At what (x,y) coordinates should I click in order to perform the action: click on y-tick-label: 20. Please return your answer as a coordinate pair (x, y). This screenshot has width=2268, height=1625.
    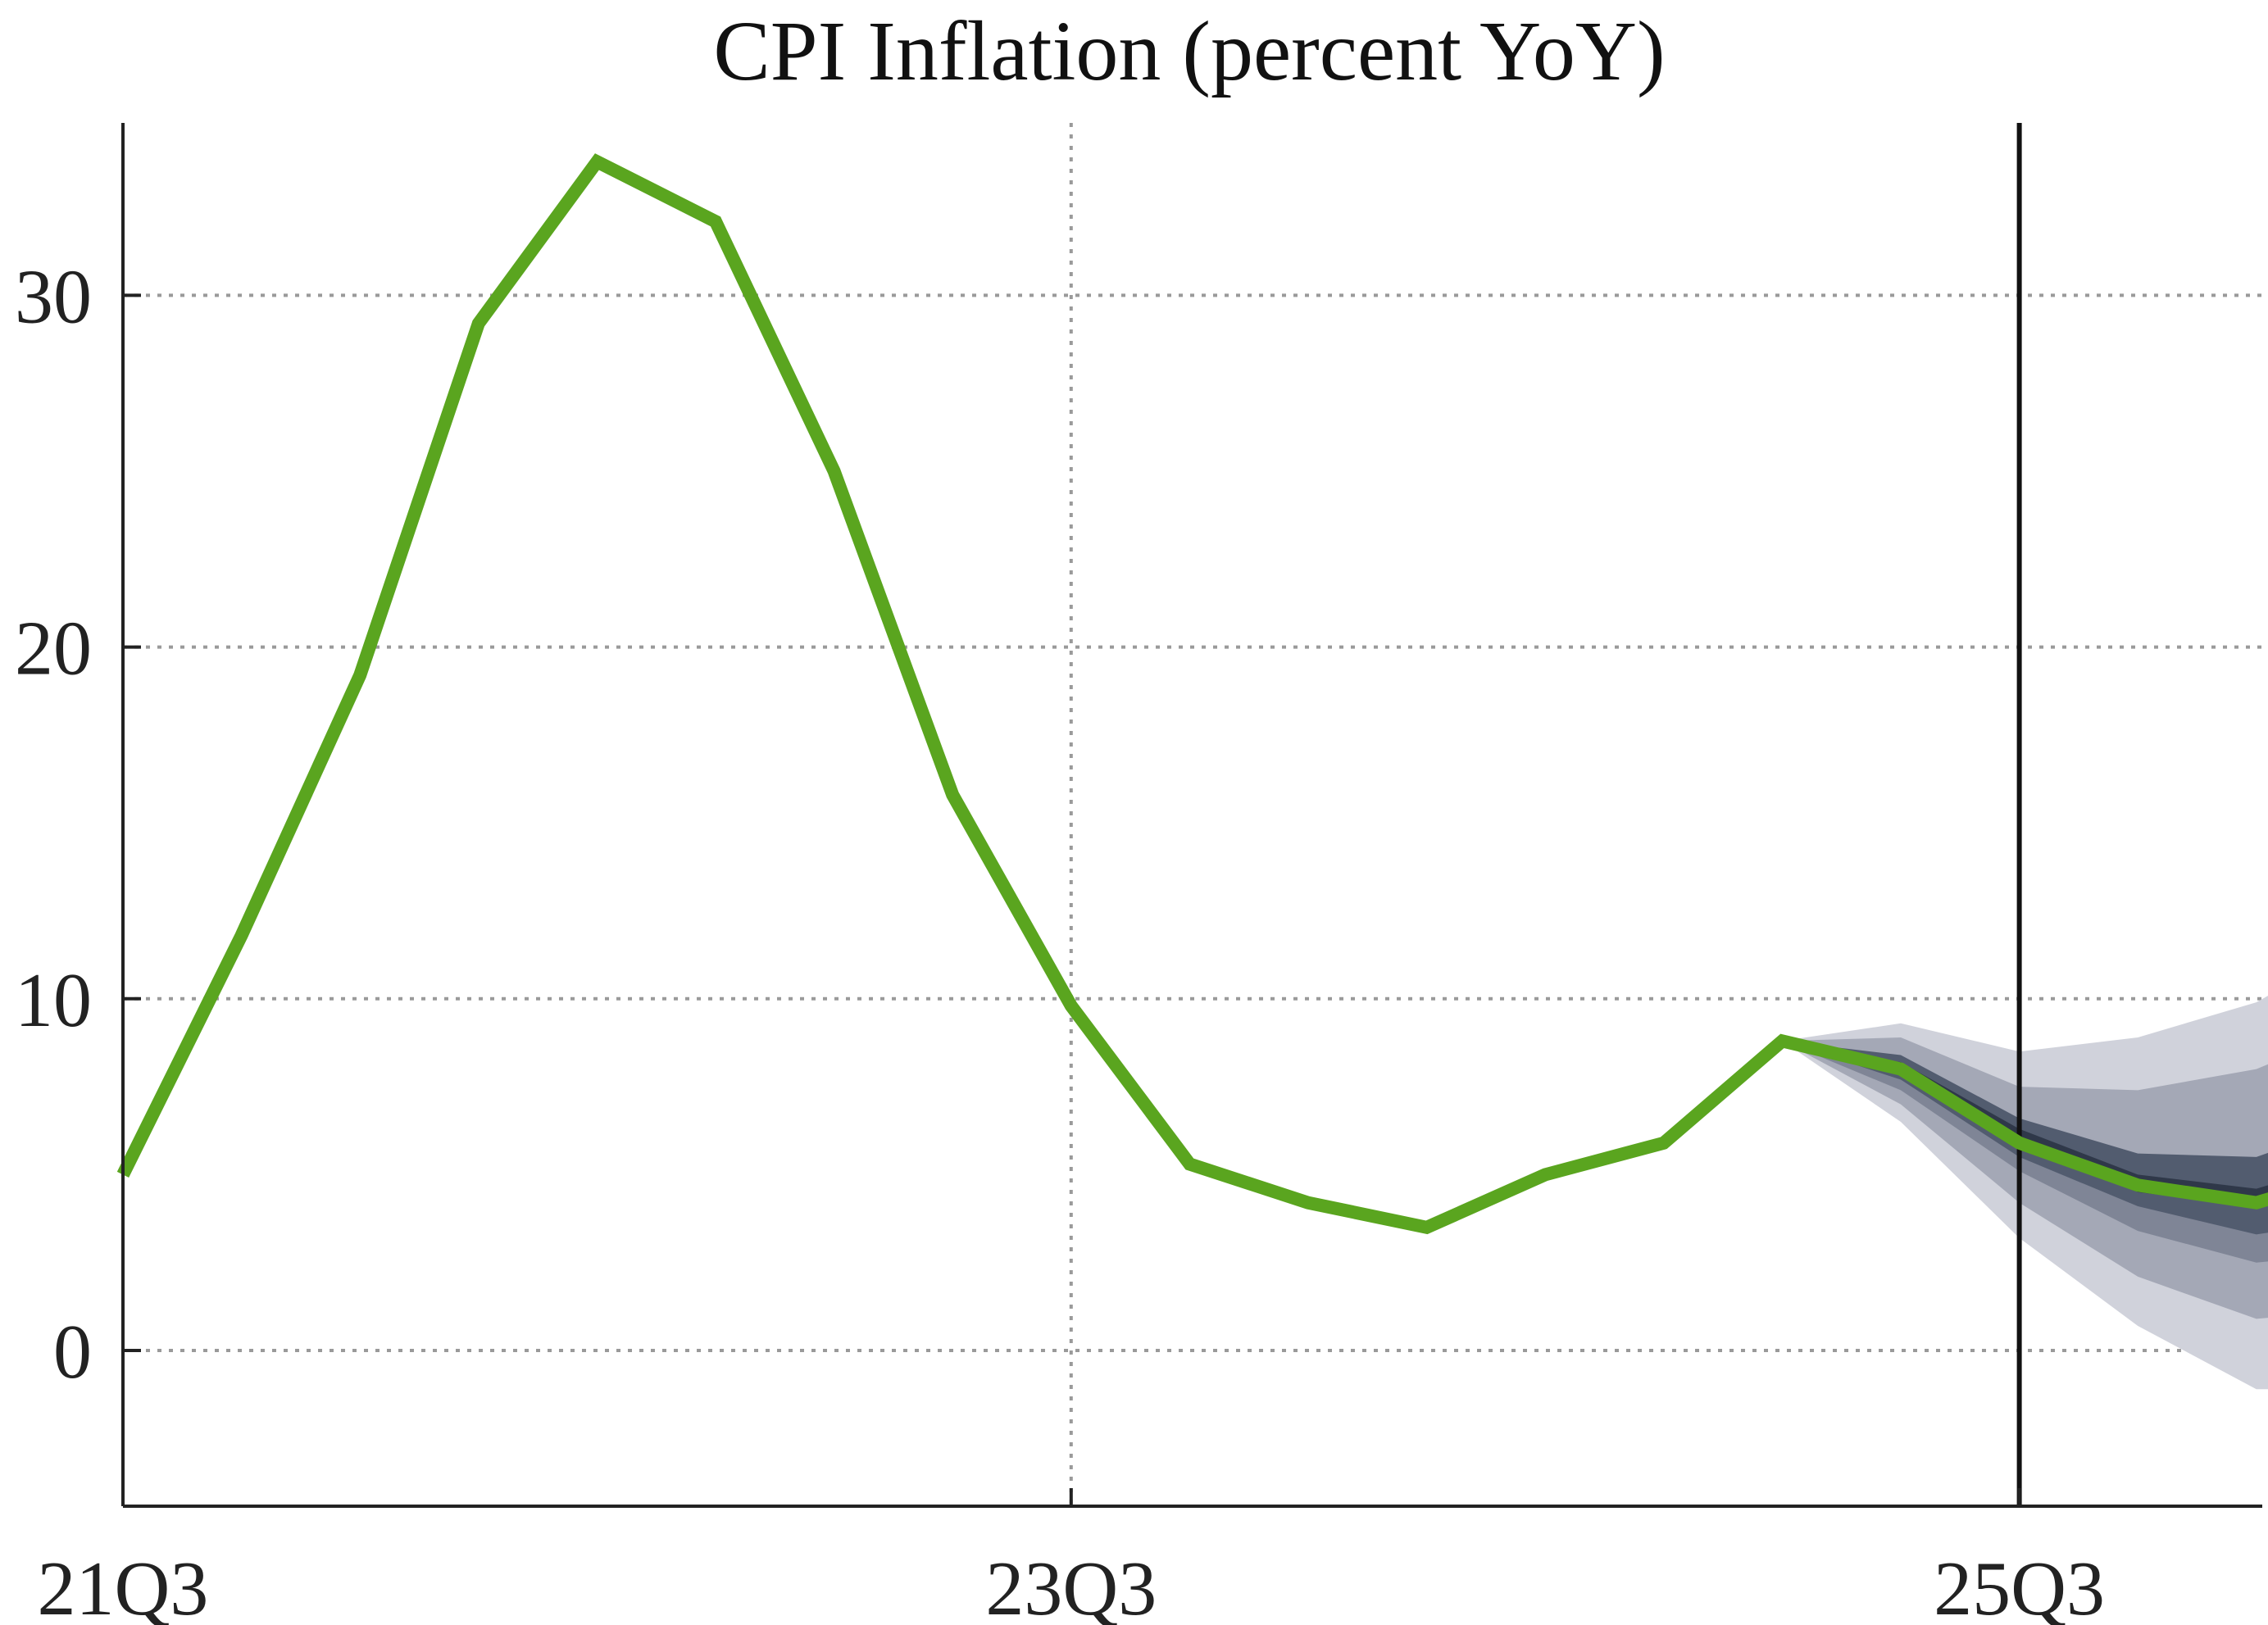
    Looking at the image, I should click on (53, 649).